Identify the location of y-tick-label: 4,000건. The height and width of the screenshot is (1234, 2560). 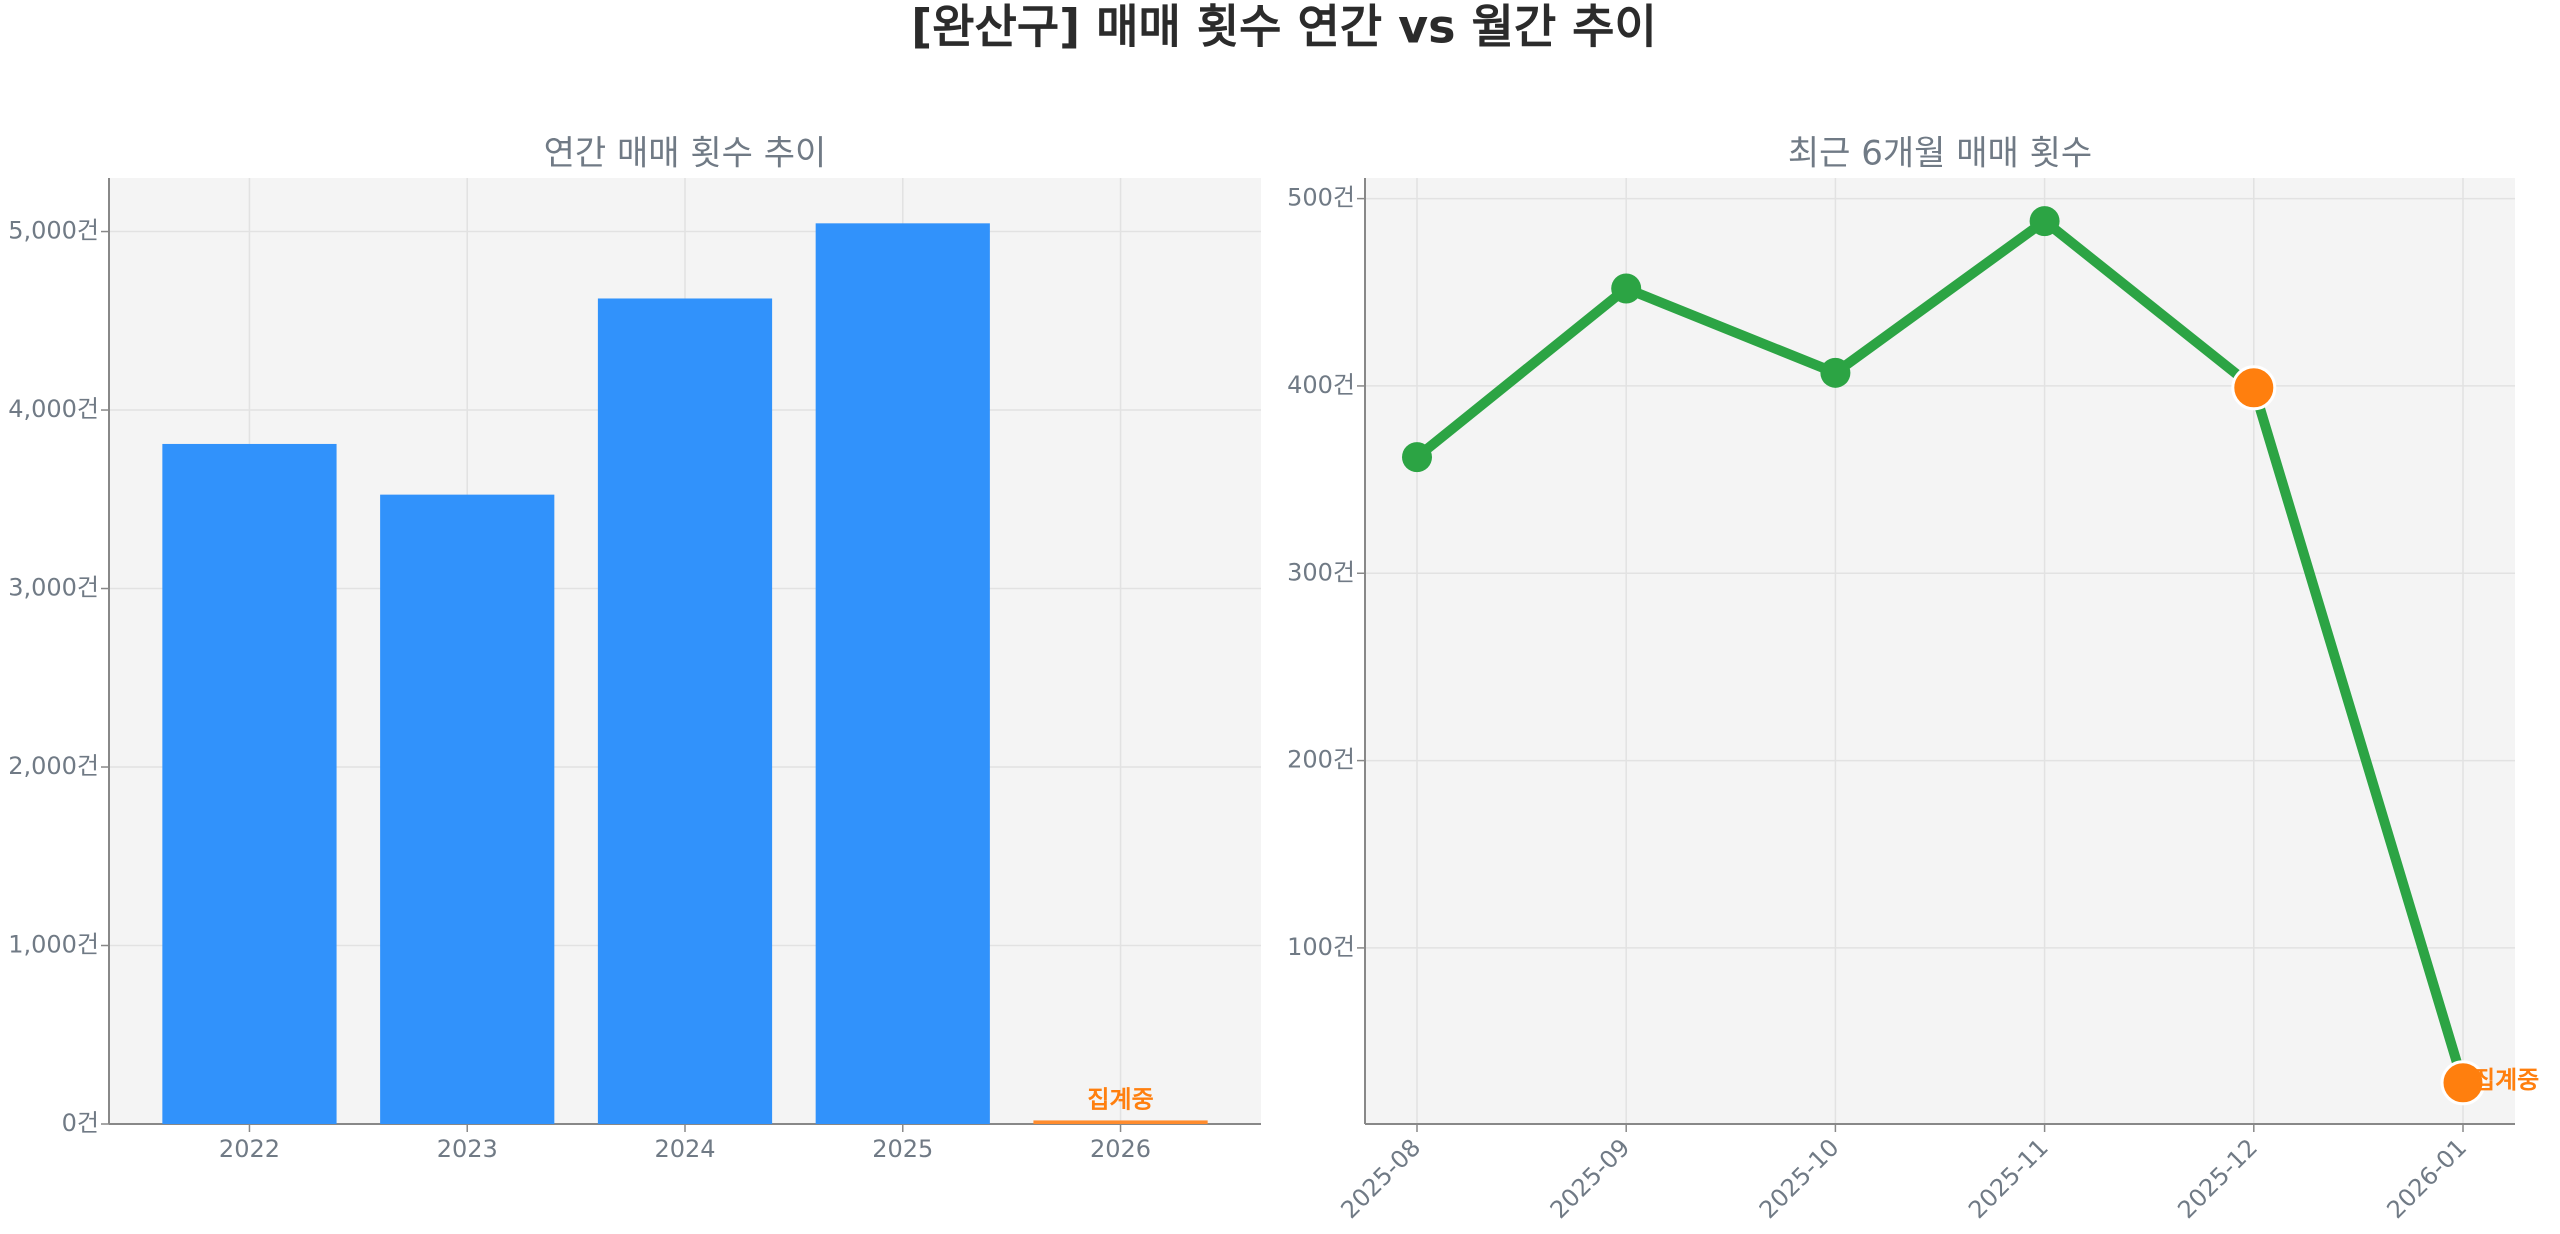
(53, 409).